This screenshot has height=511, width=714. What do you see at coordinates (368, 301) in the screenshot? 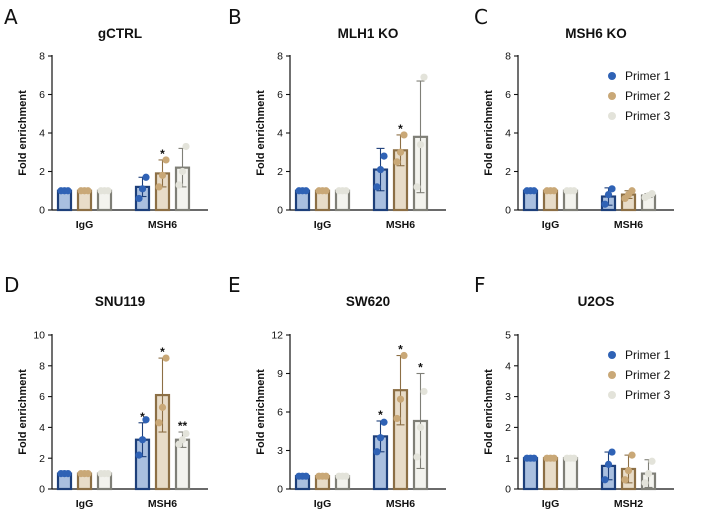
I see `panel-title: SW620` at bounding box center [368, 301].